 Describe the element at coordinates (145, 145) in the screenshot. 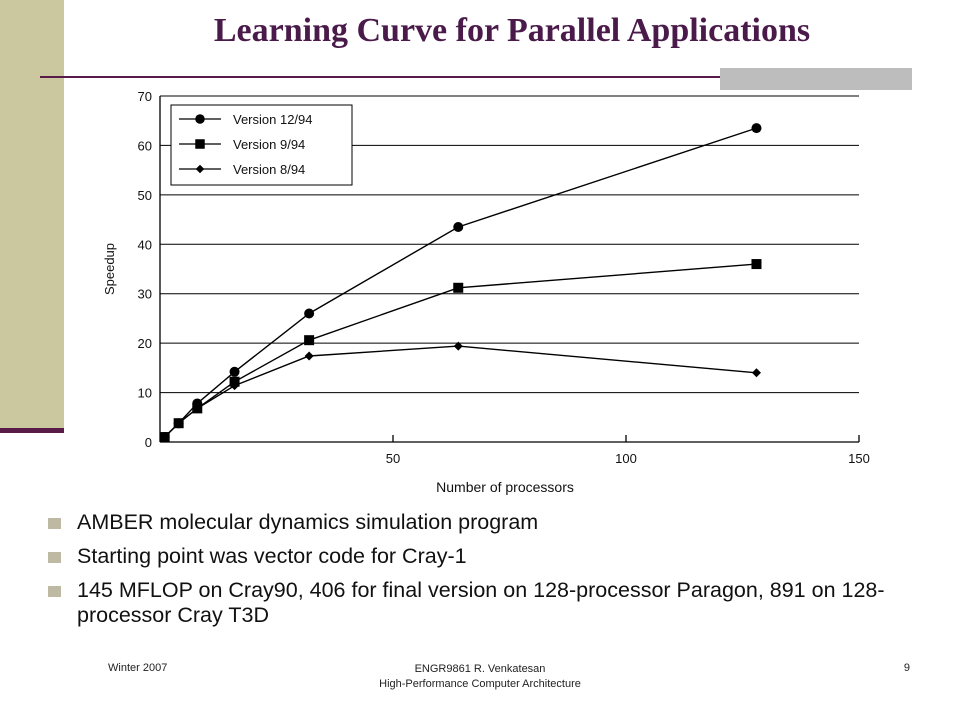

I see `y-tick-label: 60` at that location.